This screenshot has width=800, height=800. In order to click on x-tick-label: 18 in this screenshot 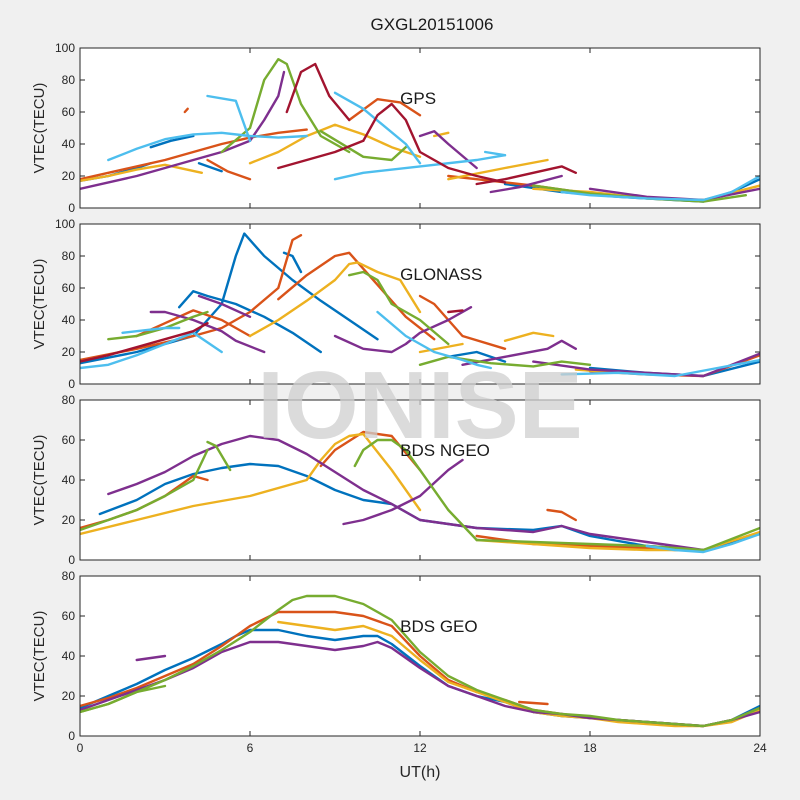, I will do `click(590, 748)`.